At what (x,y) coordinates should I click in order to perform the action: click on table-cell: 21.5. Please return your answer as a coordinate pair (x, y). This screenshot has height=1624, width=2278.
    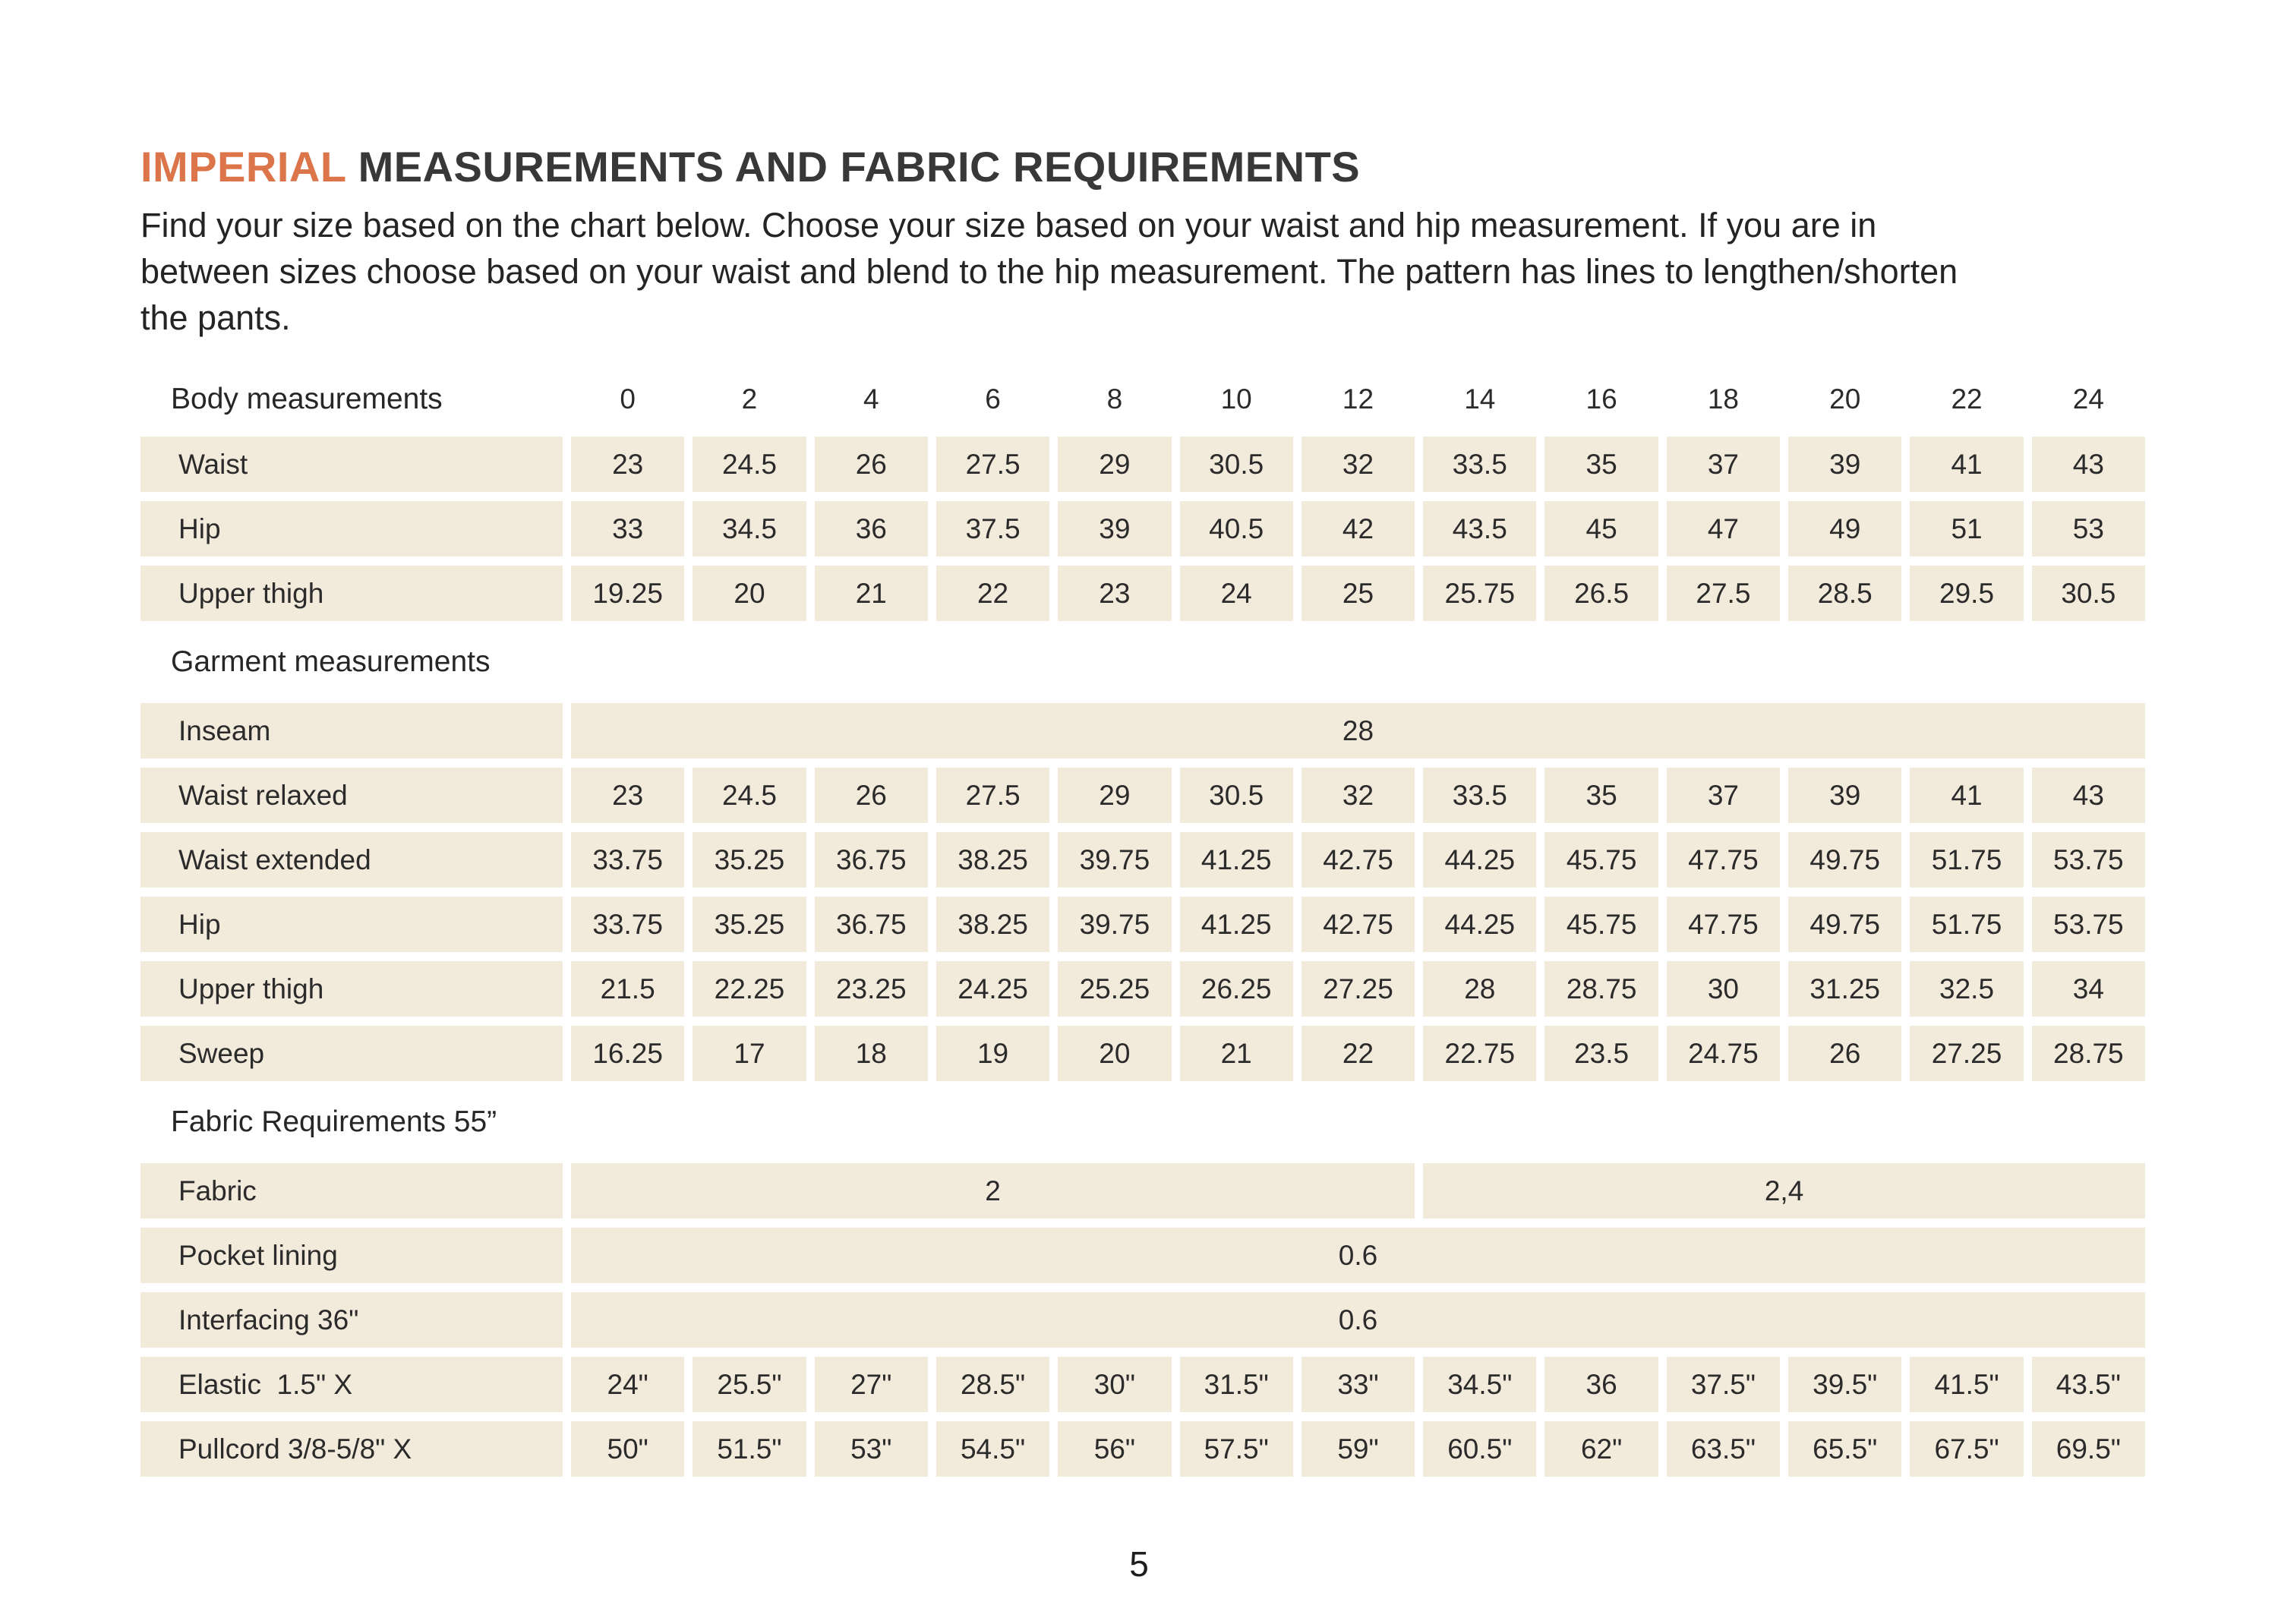
    Looking at the image, I should click on (628, 989).